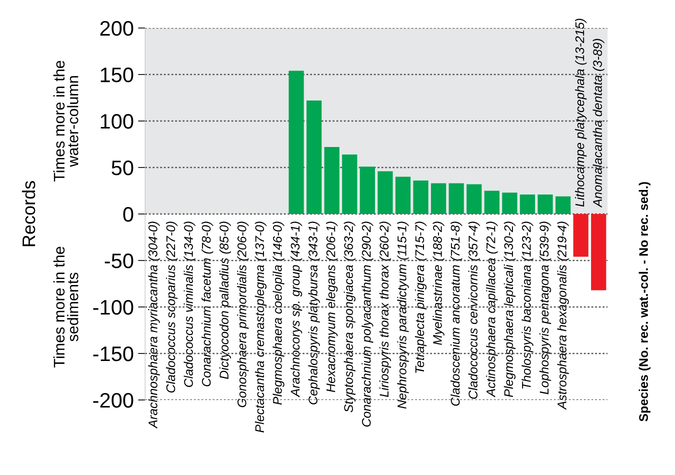  Describe the element at coordinates (644, 302) in the screenshot. I see `text: Species (No. rec. wat.-col. - No rec. sed.)` at that location.